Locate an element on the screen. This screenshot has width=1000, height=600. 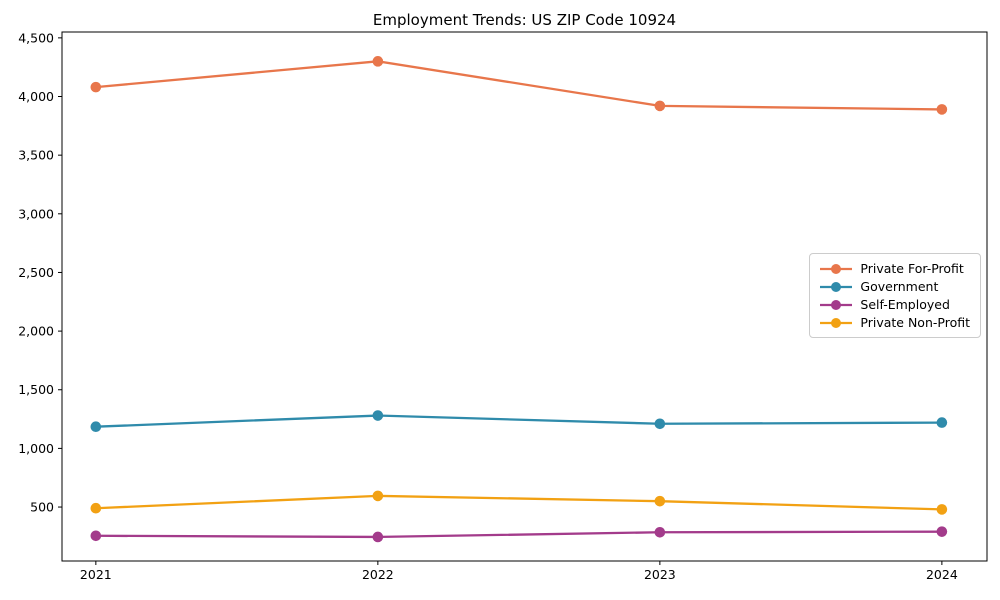
series-line-private-for-profit is located at coordinates (519, 85).